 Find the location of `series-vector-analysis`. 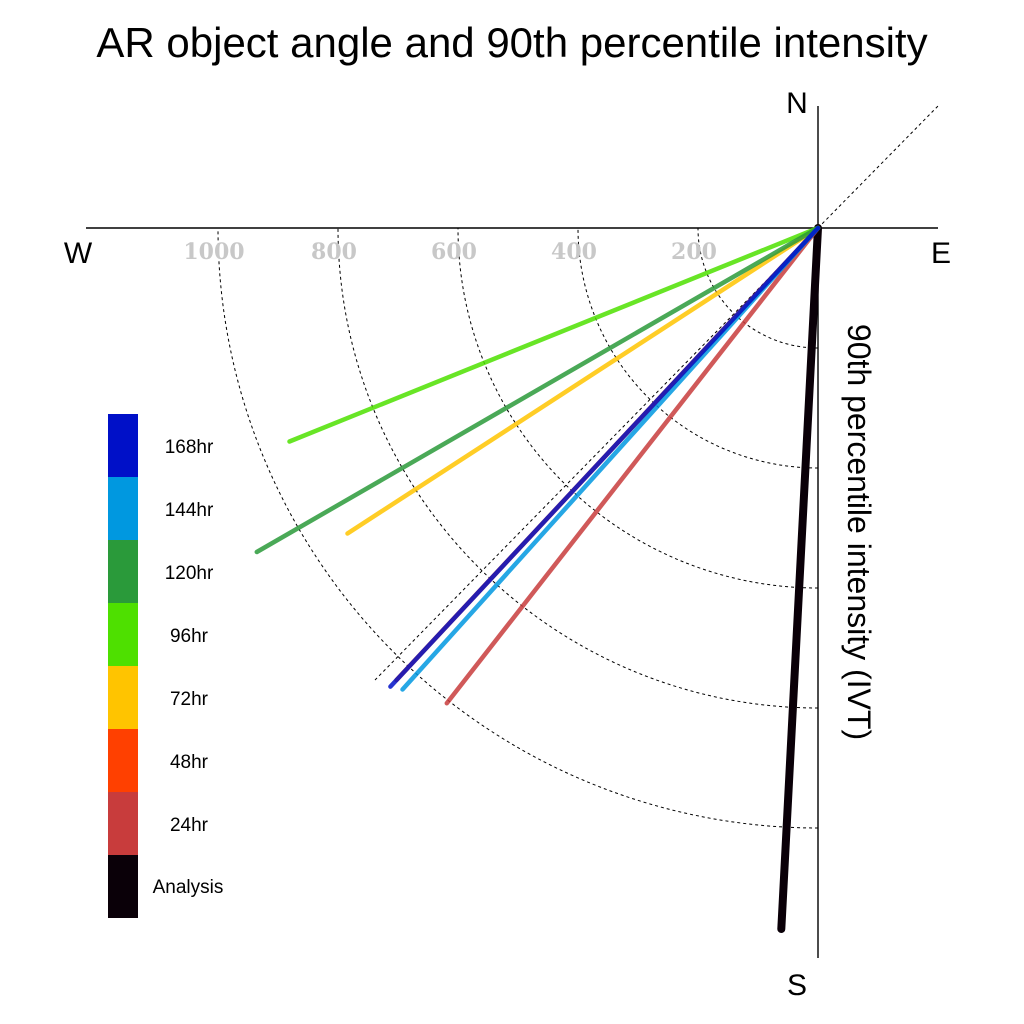

series-vector-analysis is located at coordinates (799, 578).